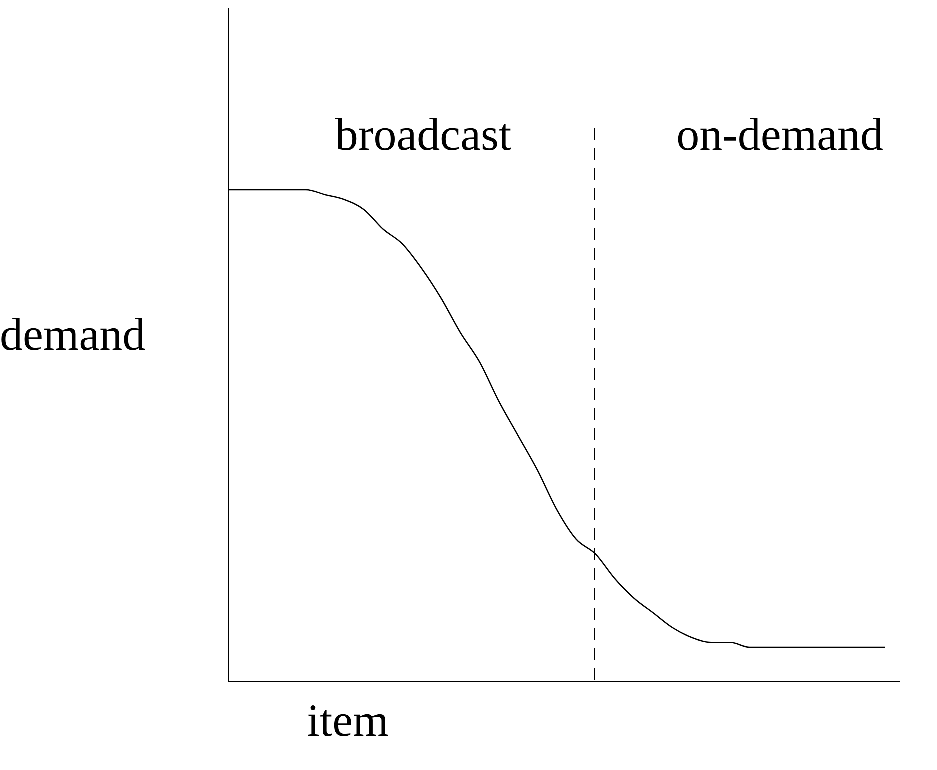 The image size is (937, 770). I want to click on y-axis-title: demand, so click(73, 334).